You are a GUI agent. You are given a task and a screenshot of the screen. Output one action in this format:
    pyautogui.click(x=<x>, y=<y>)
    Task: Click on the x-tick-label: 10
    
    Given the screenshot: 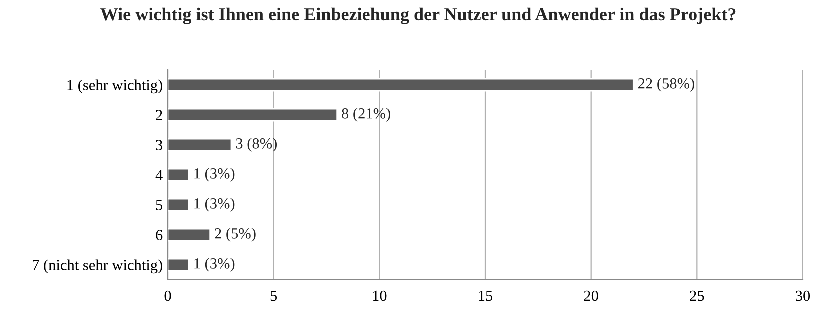 What is the action you would take?
    pyautogui.click(x=380, y=296)
    